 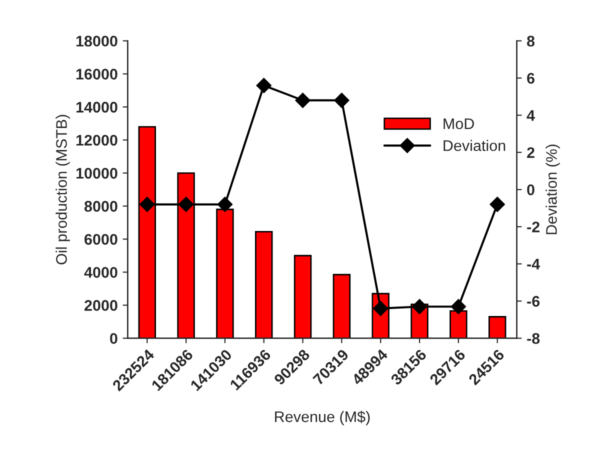 I want to click on y2-tick-label: 8, so click(x=531, y=41).